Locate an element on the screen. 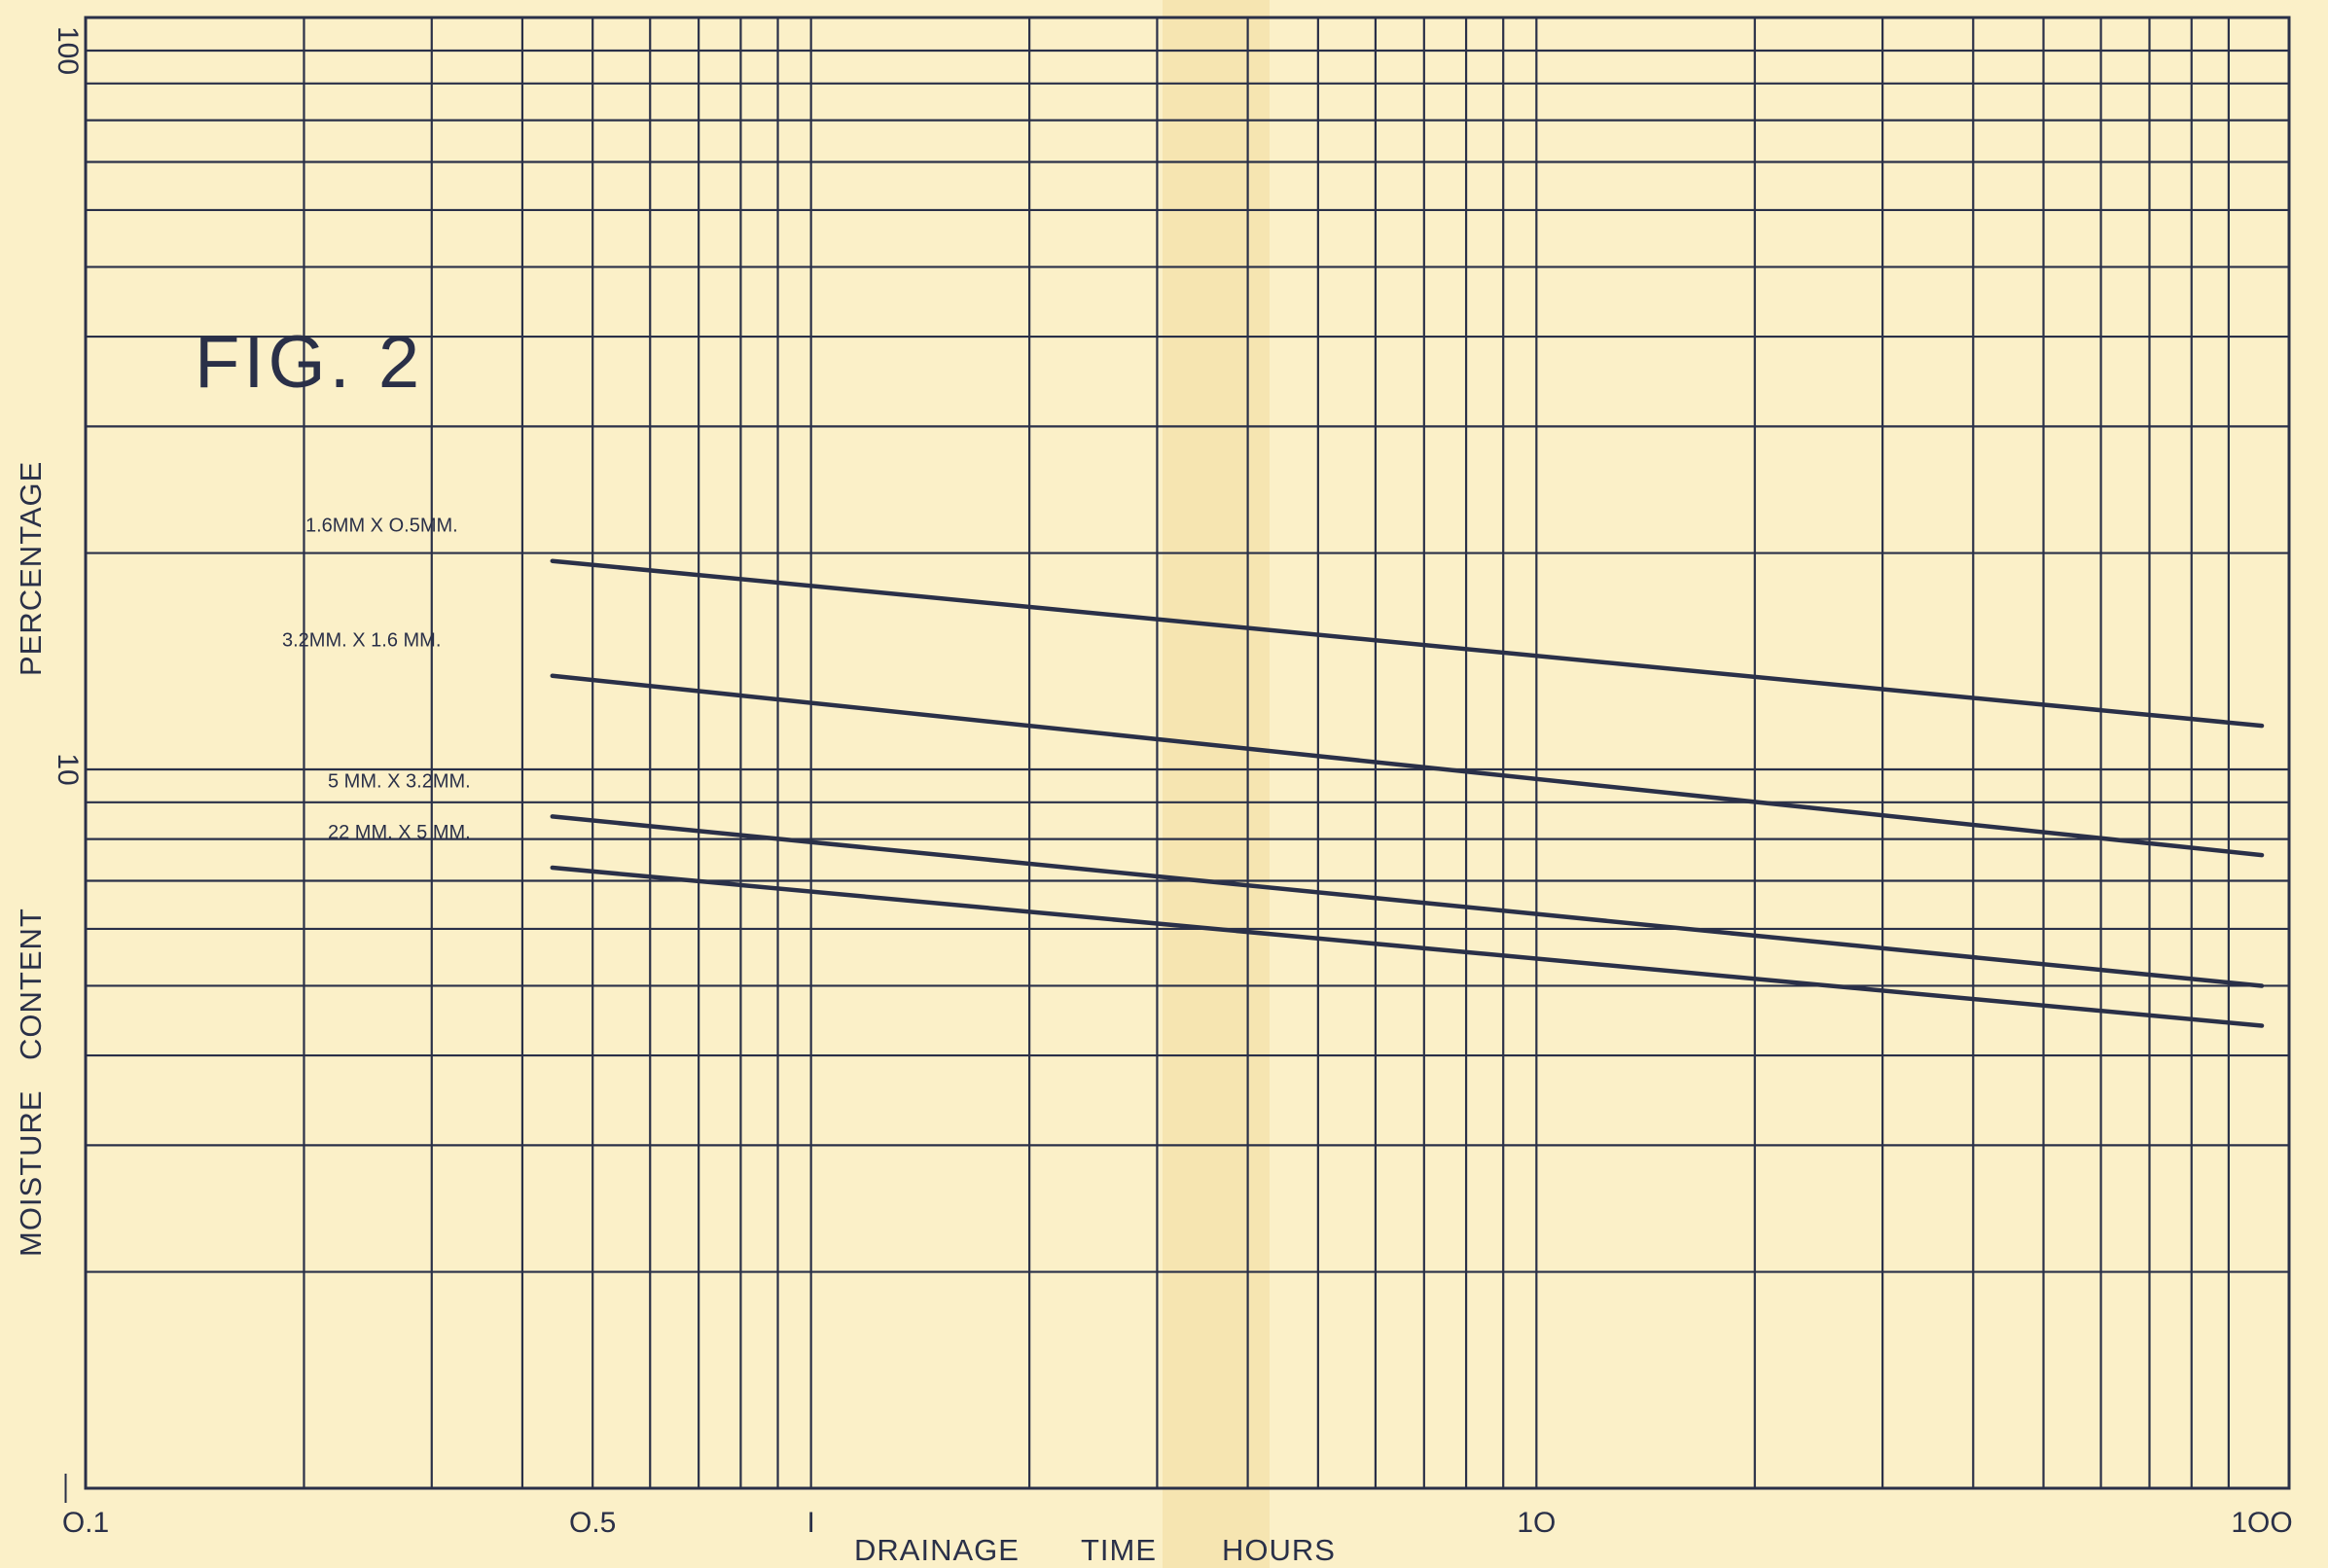 The image size is (2328, 1568). x-axis-label-word-2: TIME is located at coordinates (1119, 1550).